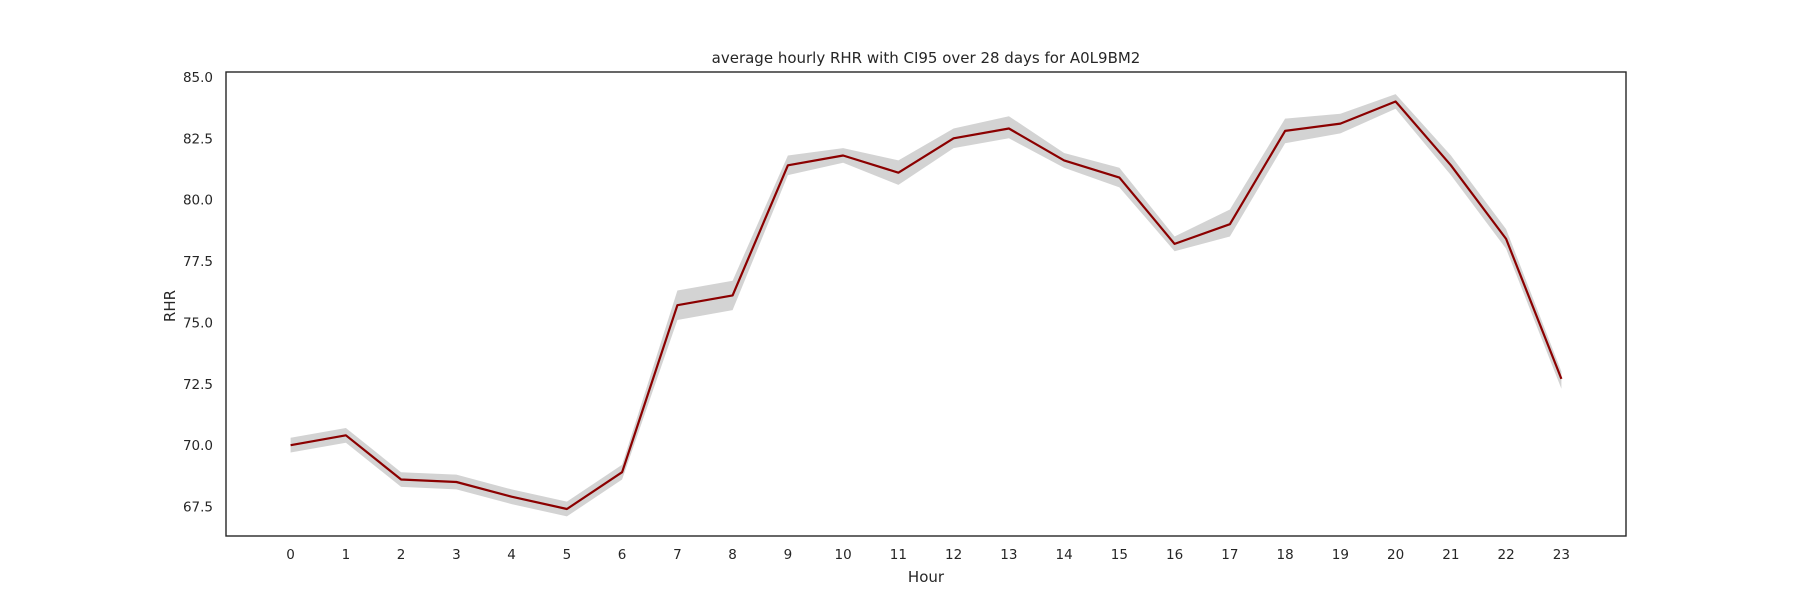 The image size is (1800, 600). What do you see at coordinates (788, 555) in the screenshot?
I see `x-tick-label: 9` at bounding box center [788, 555].